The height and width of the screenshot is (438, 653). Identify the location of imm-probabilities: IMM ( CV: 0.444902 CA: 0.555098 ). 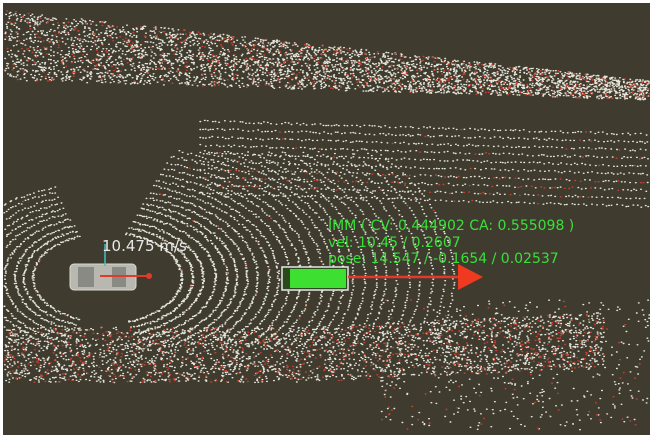
(451, 226).